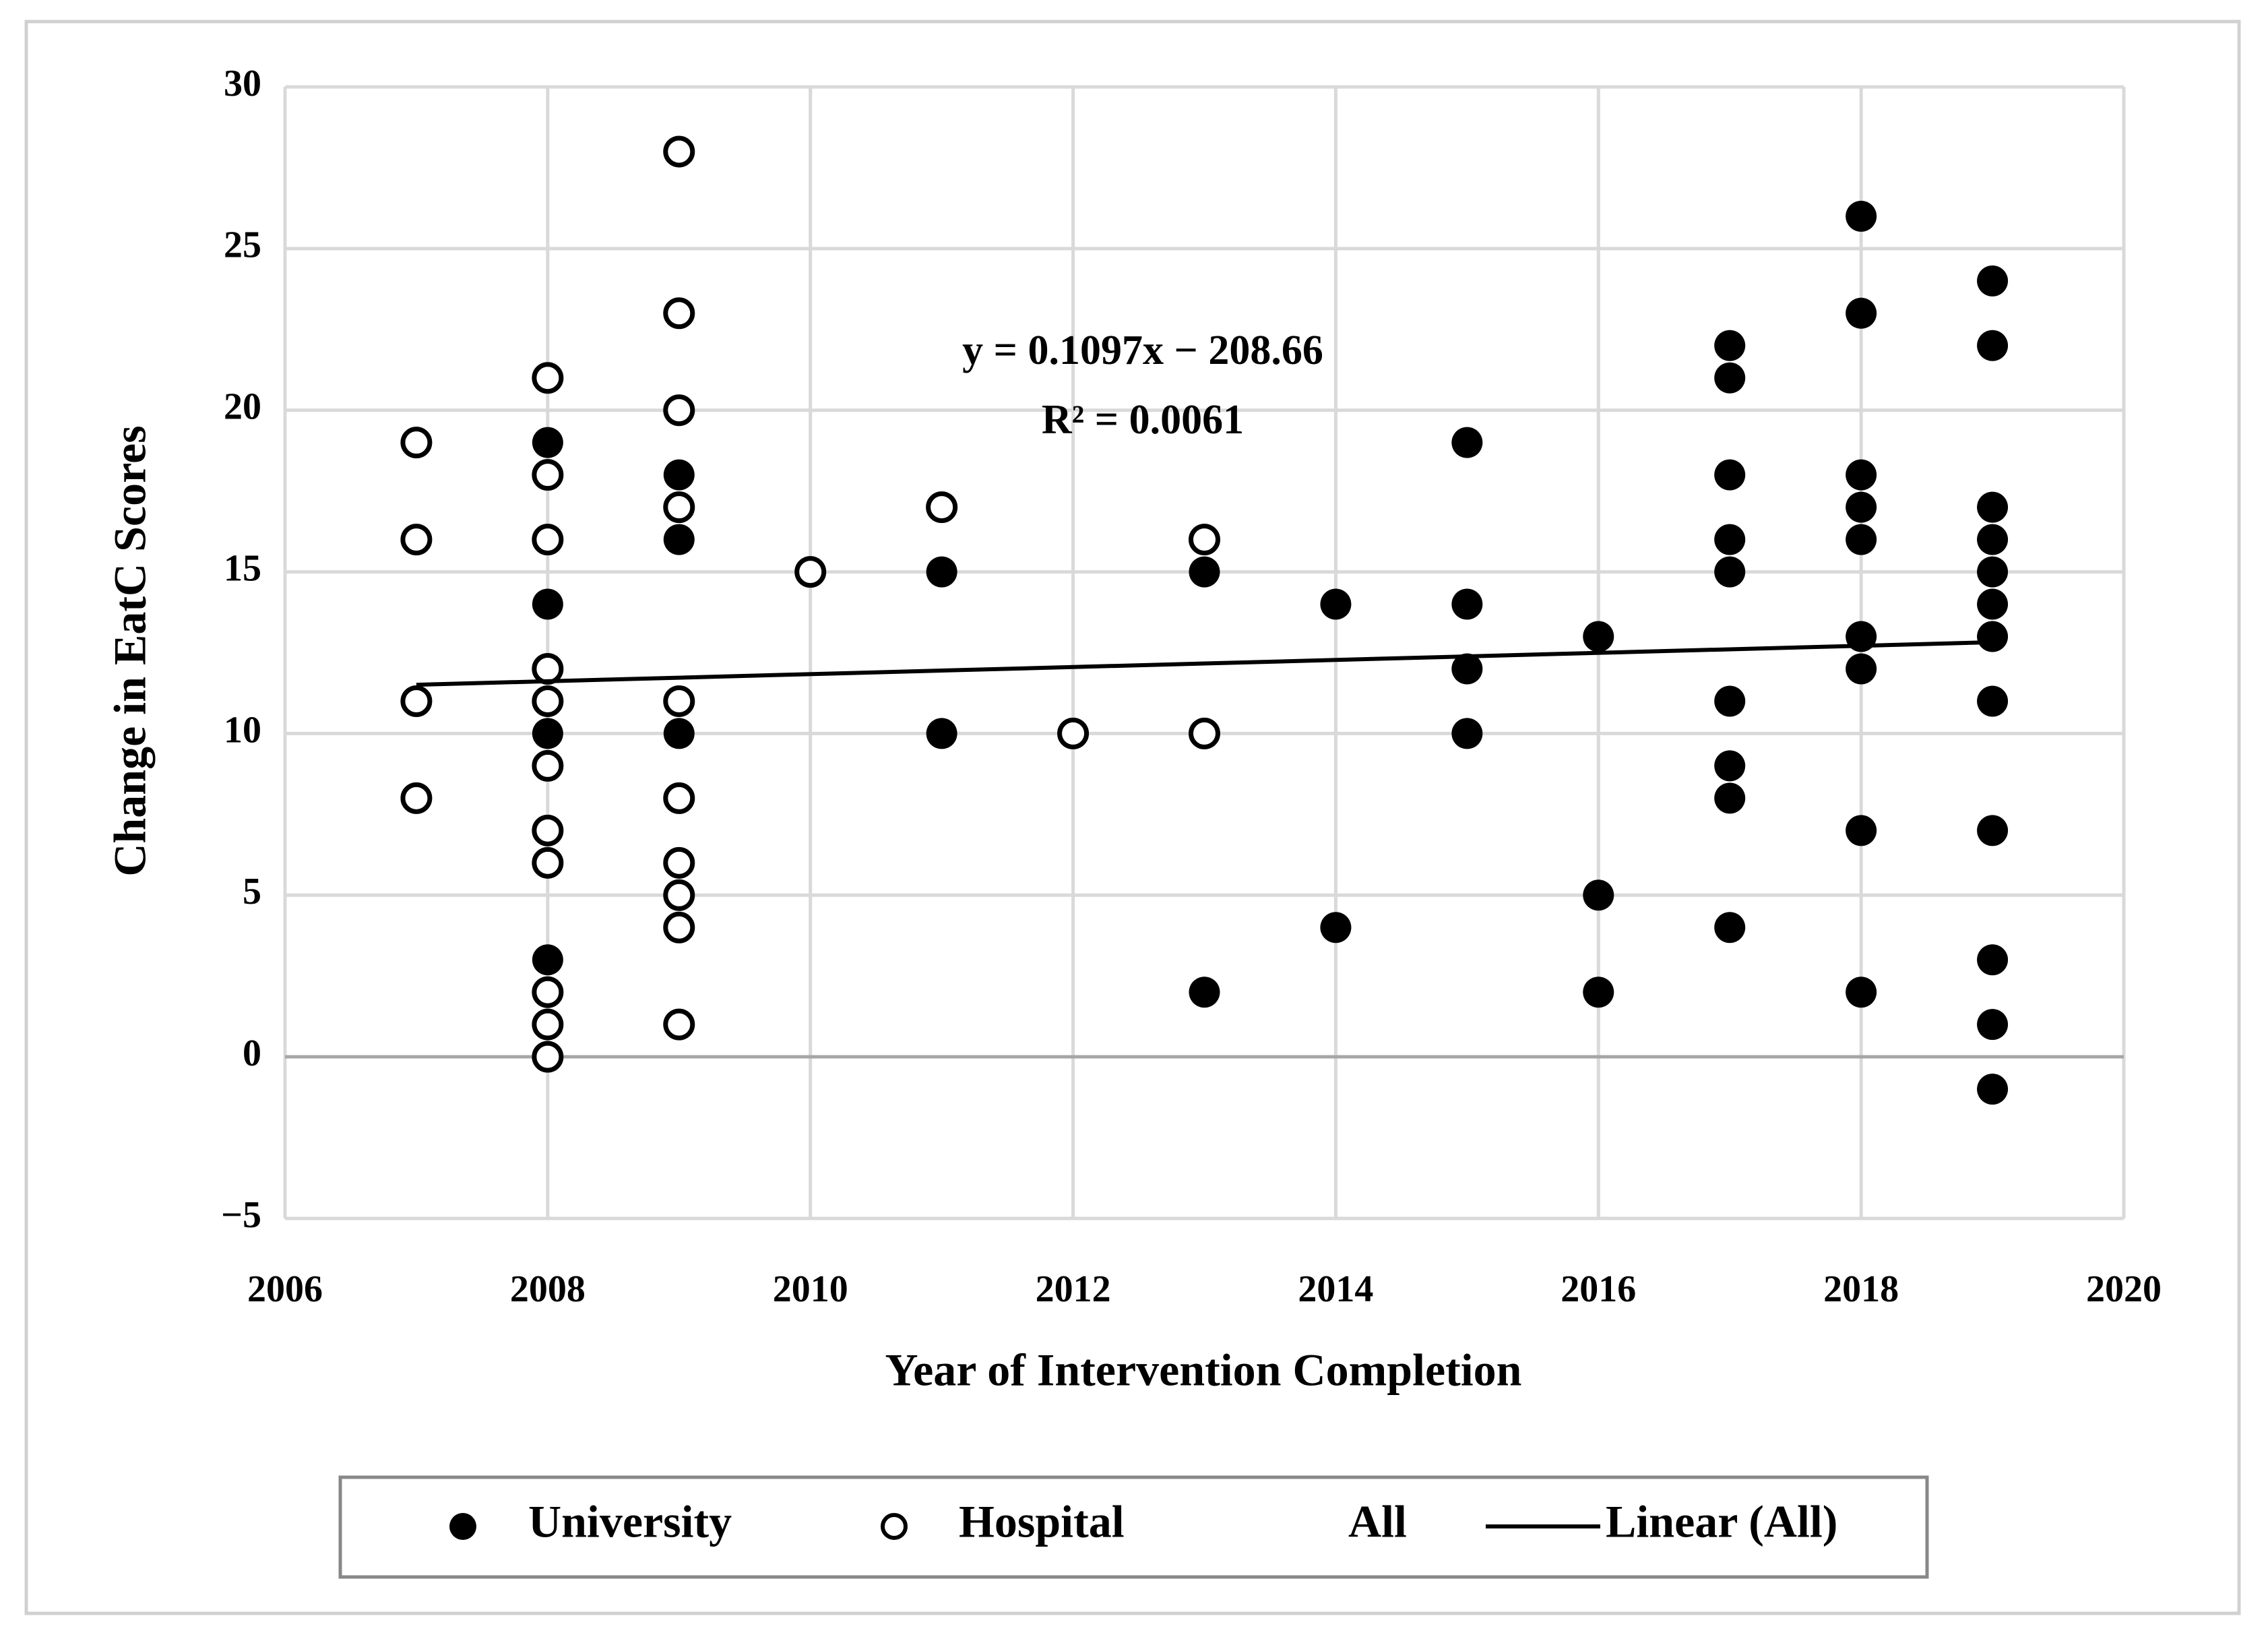 This screenshot has width=2268, height=1641. I want to click on legend-label: University, so click(630, 1521).